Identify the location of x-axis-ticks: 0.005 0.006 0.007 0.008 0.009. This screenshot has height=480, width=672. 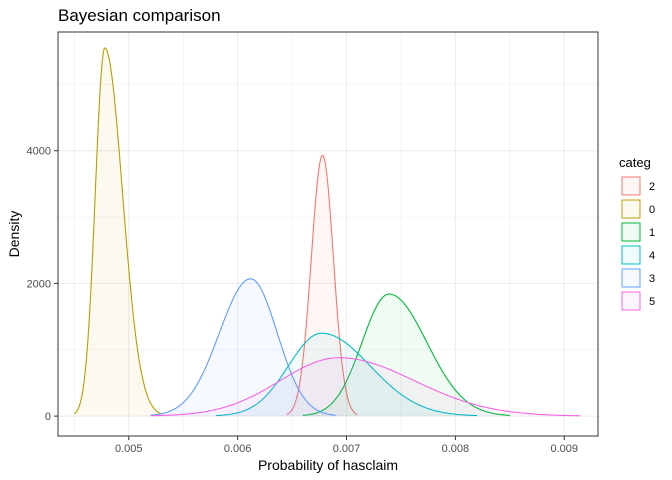
(346, 445).